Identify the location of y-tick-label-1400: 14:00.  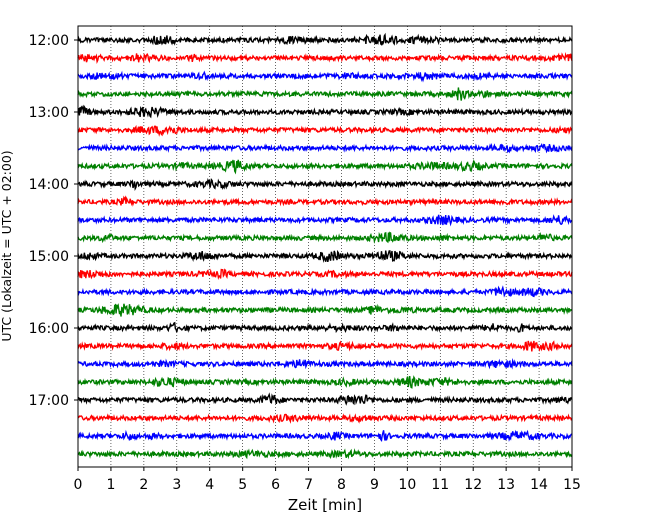
(49, 185).